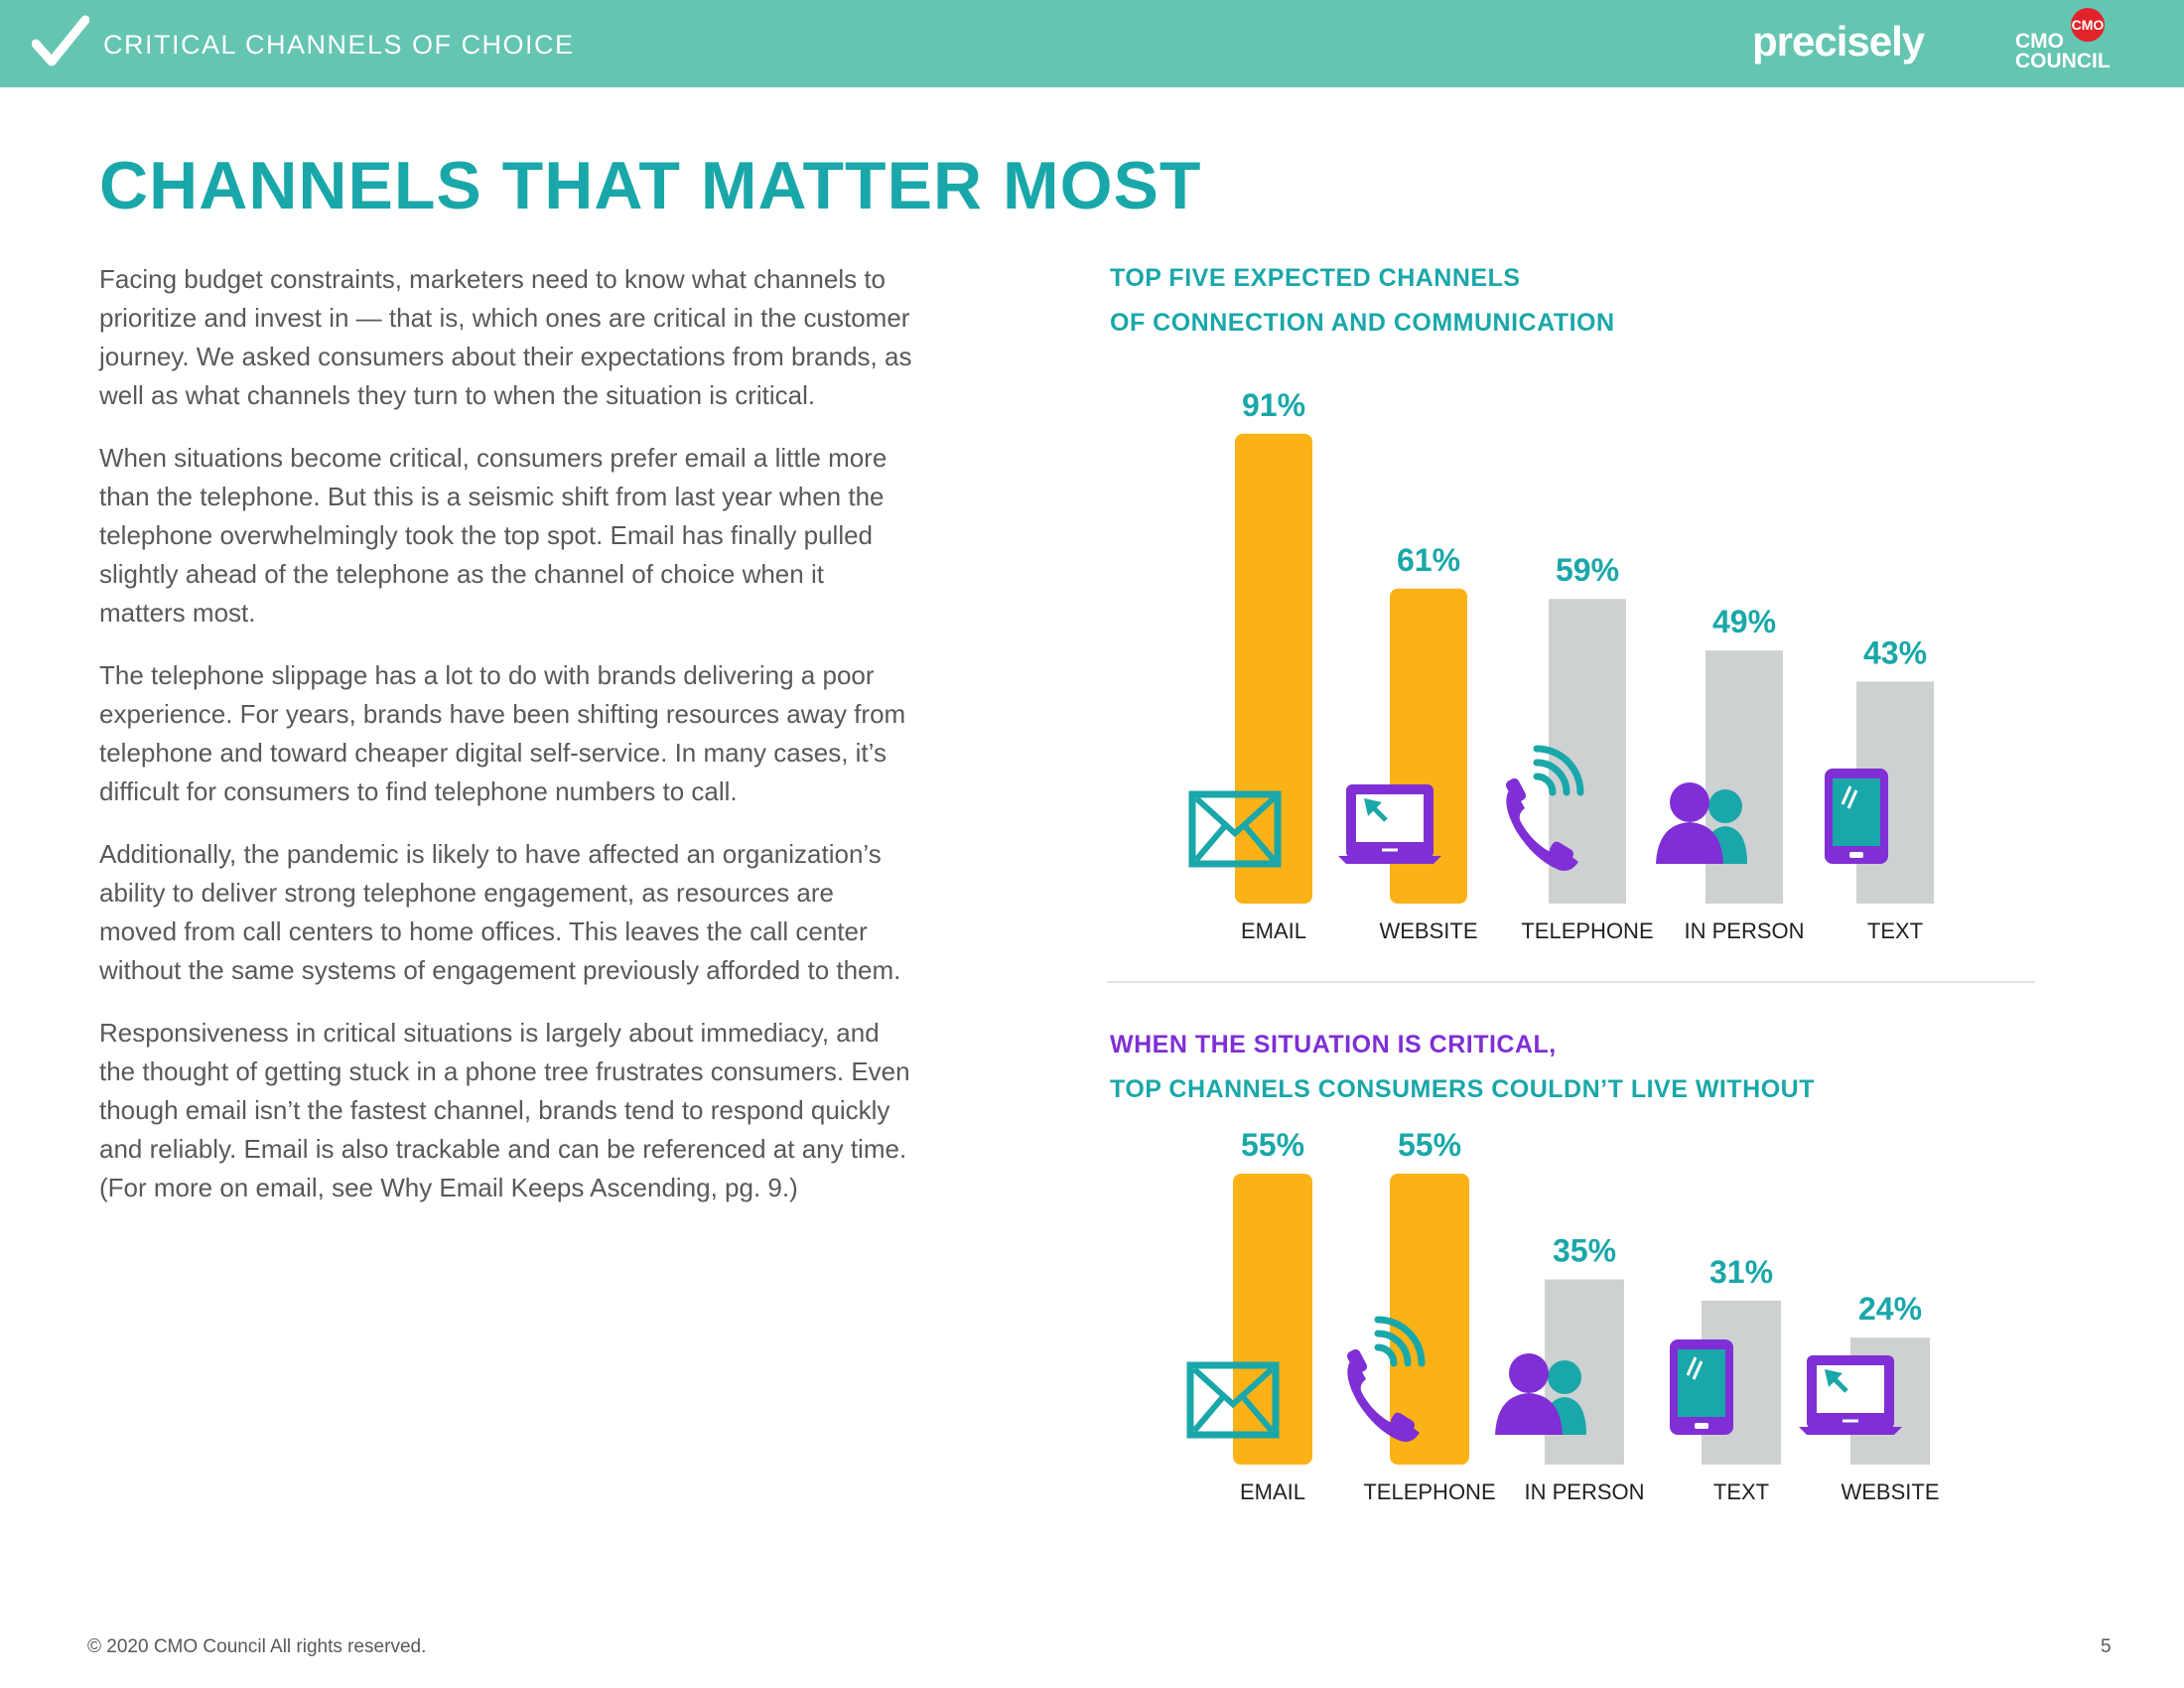  Describe the element at coordinates (1741, 1272) in the screenshot. I see `value-label: 31%` at that location.